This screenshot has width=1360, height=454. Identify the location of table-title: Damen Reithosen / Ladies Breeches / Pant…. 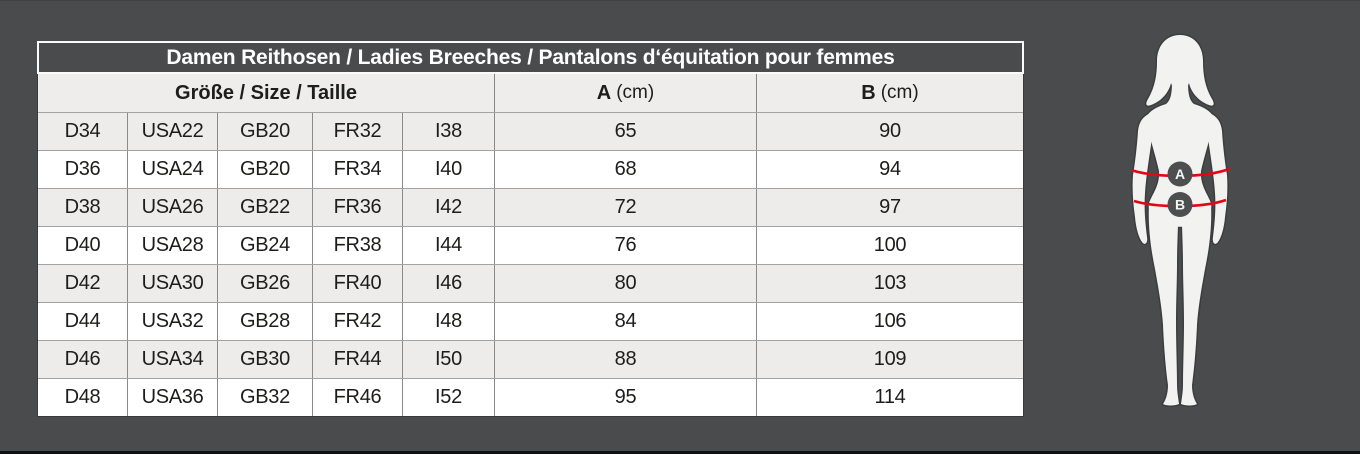
(530, 57).